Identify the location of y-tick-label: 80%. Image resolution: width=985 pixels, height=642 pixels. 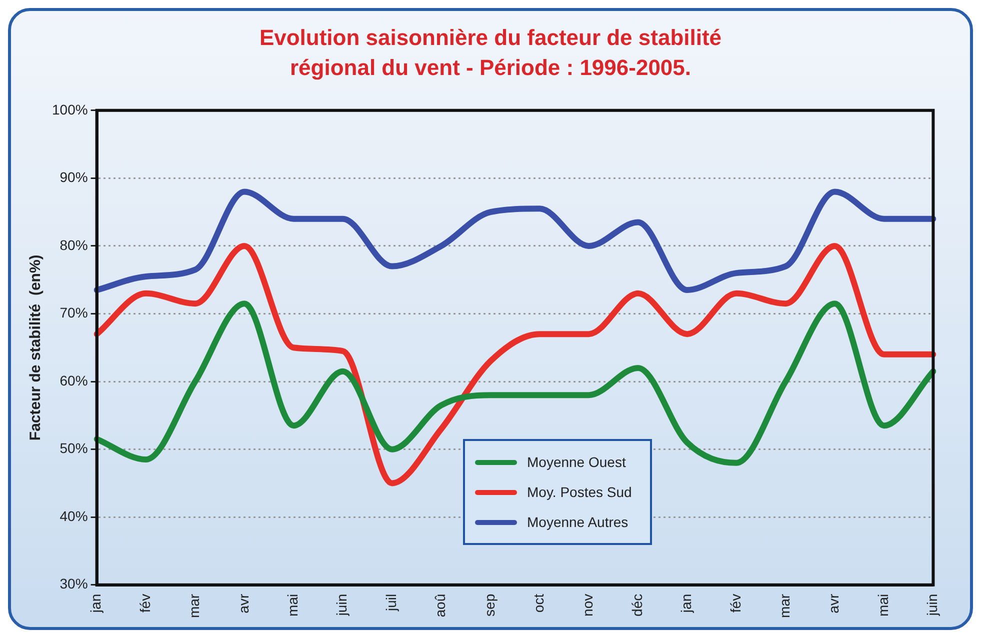
(74, 244).